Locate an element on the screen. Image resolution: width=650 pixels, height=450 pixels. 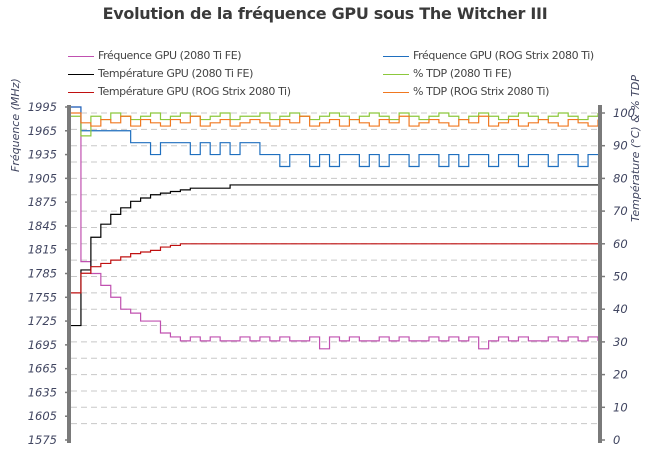
legend-item: Fréquence GPU (ROG Strix 2080 Ti) is located at coordinates (488, 55).